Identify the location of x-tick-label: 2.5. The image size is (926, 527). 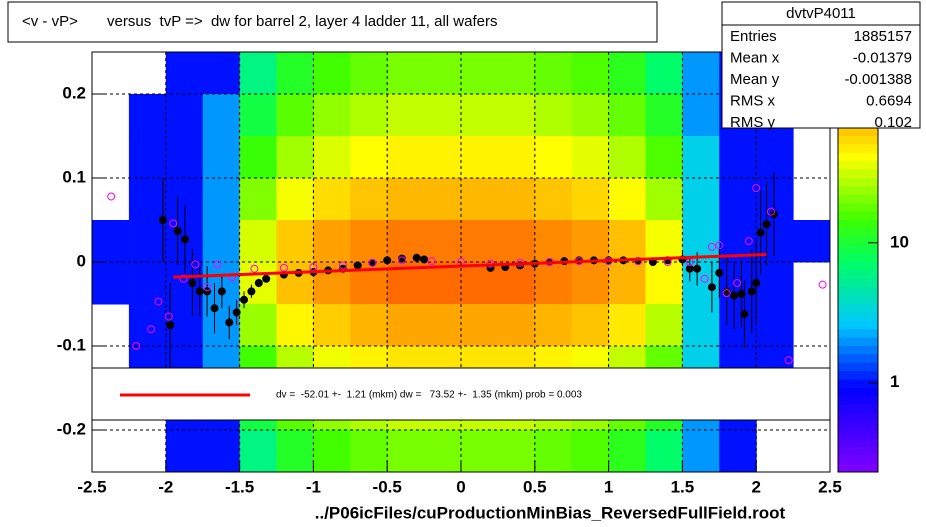
(830, 486).